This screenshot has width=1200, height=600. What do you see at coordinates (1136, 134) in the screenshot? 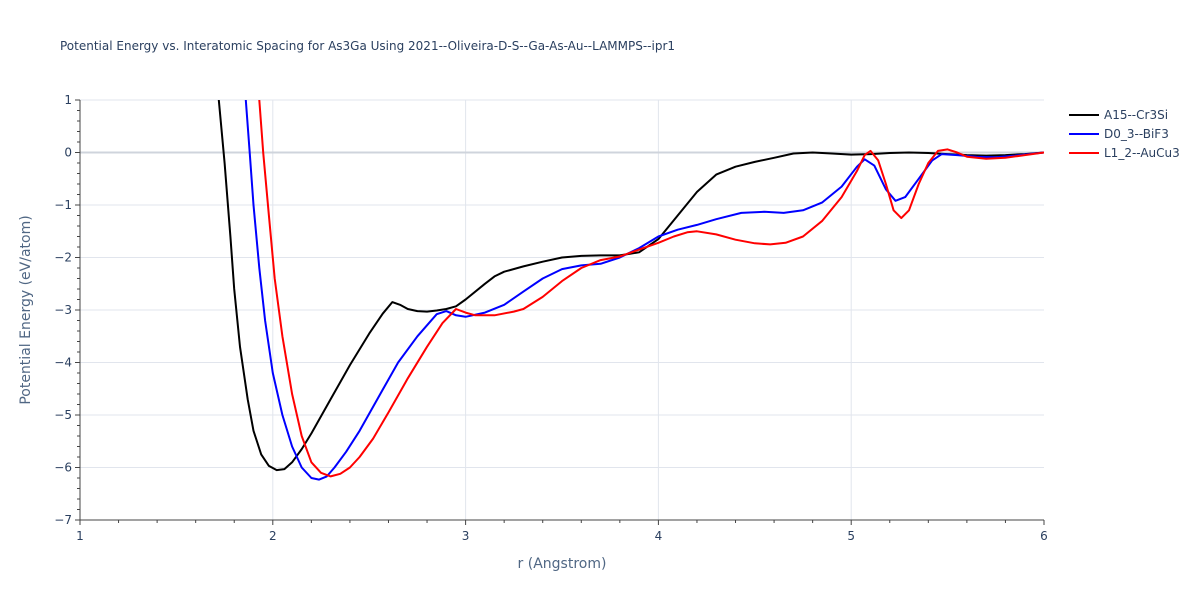
I see `legend-label: D0_3--BiF3` at bounding box center [1136, 134].